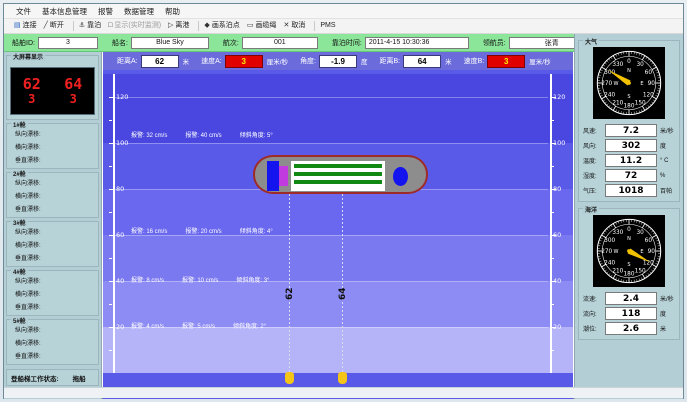 Image resolution: width=687 pixels, height=402 pixels. I want to click on vessel-mast, so click(283, 176).